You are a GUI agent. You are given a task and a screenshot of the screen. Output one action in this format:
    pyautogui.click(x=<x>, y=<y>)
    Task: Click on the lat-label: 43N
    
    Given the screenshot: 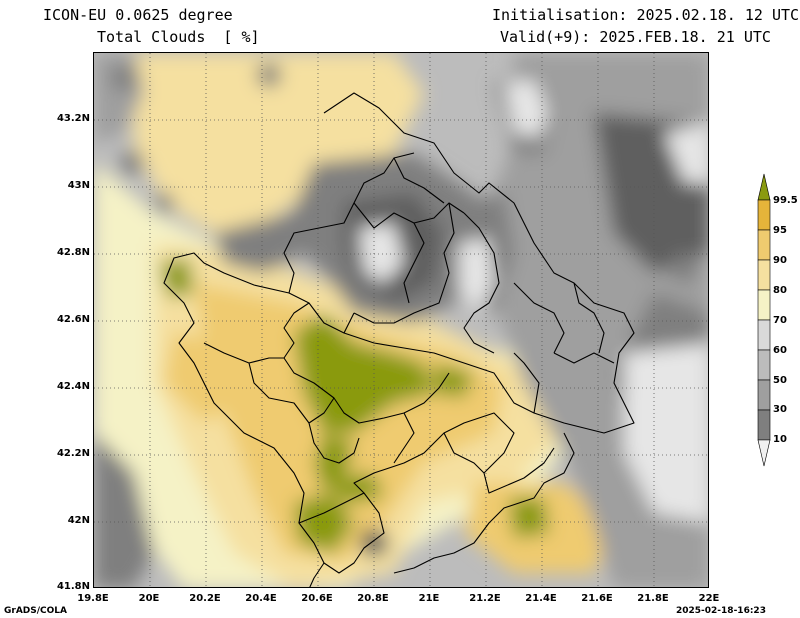 What is the action you would take?
    pyautogui.click(x=78, y=185)
    